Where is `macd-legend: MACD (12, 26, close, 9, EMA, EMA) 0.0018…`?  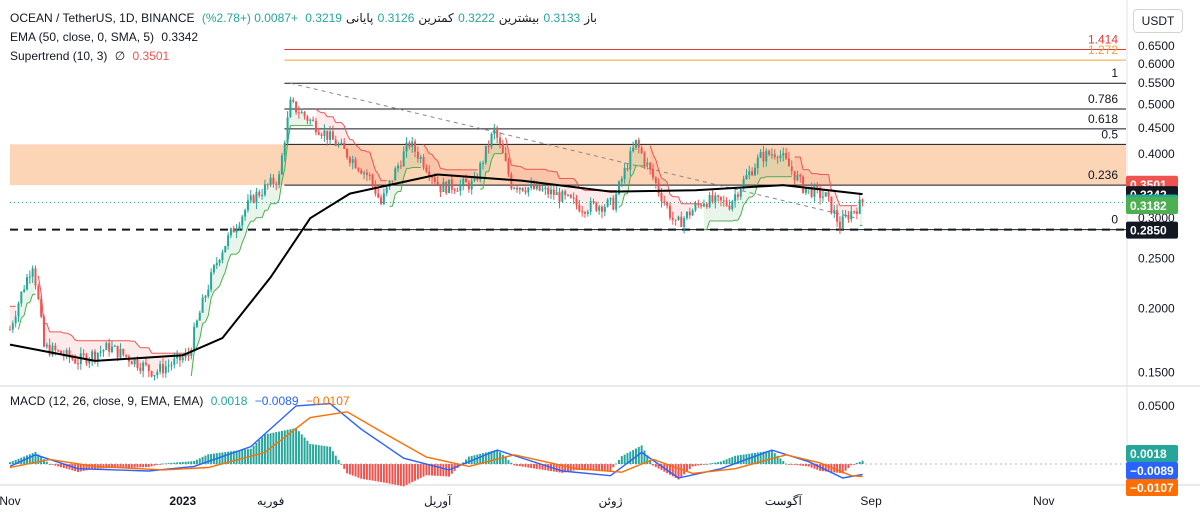
macd-legend: MACD (12, 26, close, 9, EMA, EMA) 0.0018… is located at coordinates (182, 401).